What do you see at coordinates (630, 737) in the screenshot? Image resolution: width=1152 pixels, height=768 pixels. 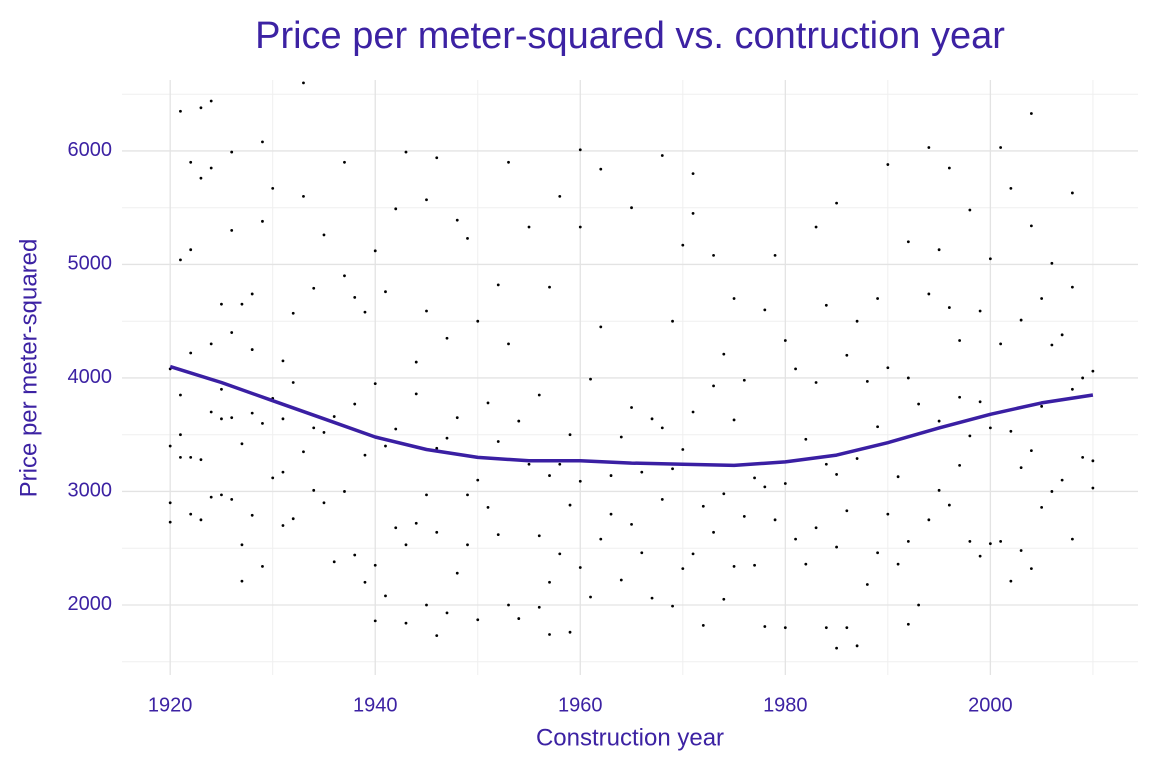 I see `x-axis-title: Construction year` at bounding box center [630, 737].